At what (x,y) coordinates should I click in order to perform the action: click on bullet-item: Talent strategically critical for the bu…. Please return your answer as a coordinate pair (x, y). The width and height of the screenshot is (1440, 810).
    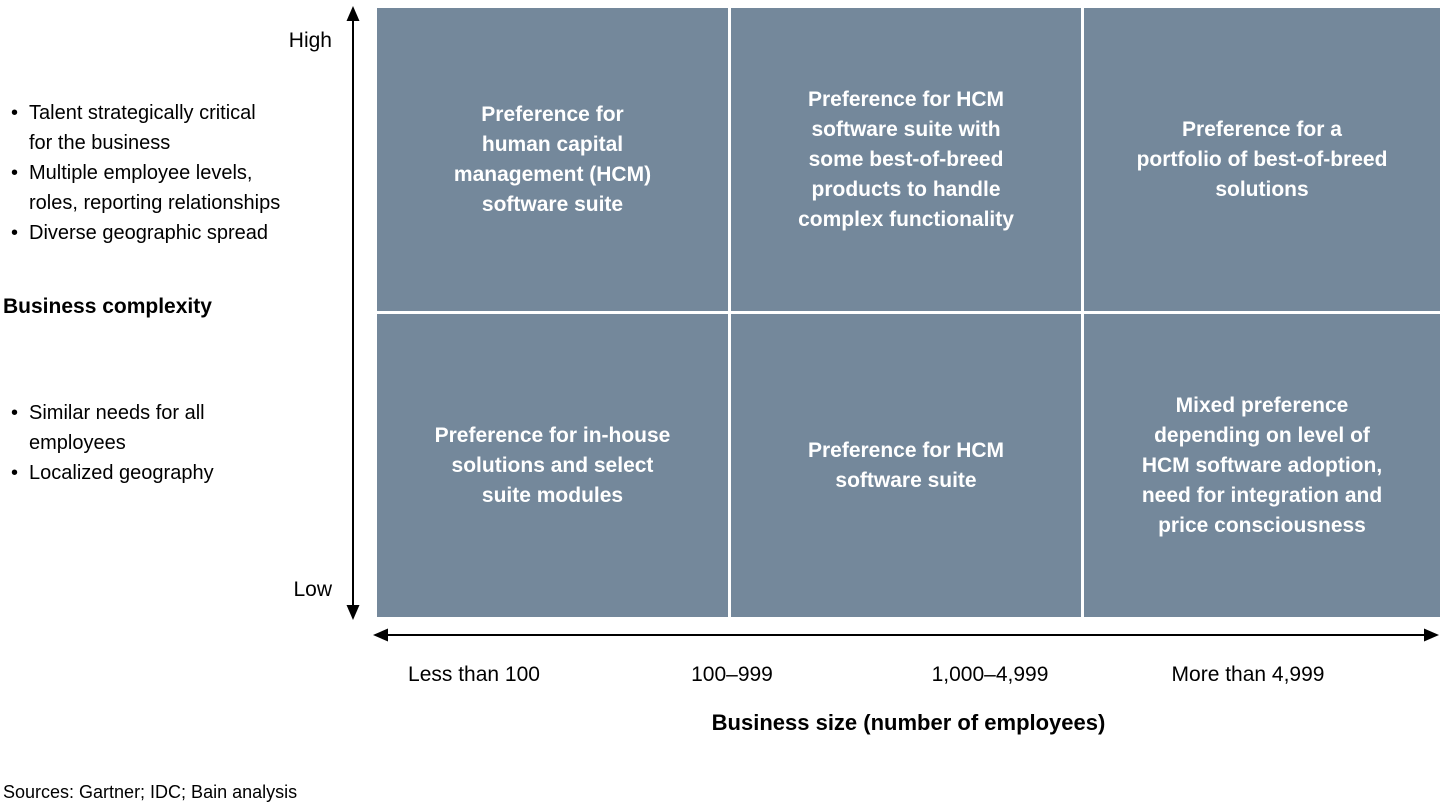
    Looking at the image, I should click on (170, 128).